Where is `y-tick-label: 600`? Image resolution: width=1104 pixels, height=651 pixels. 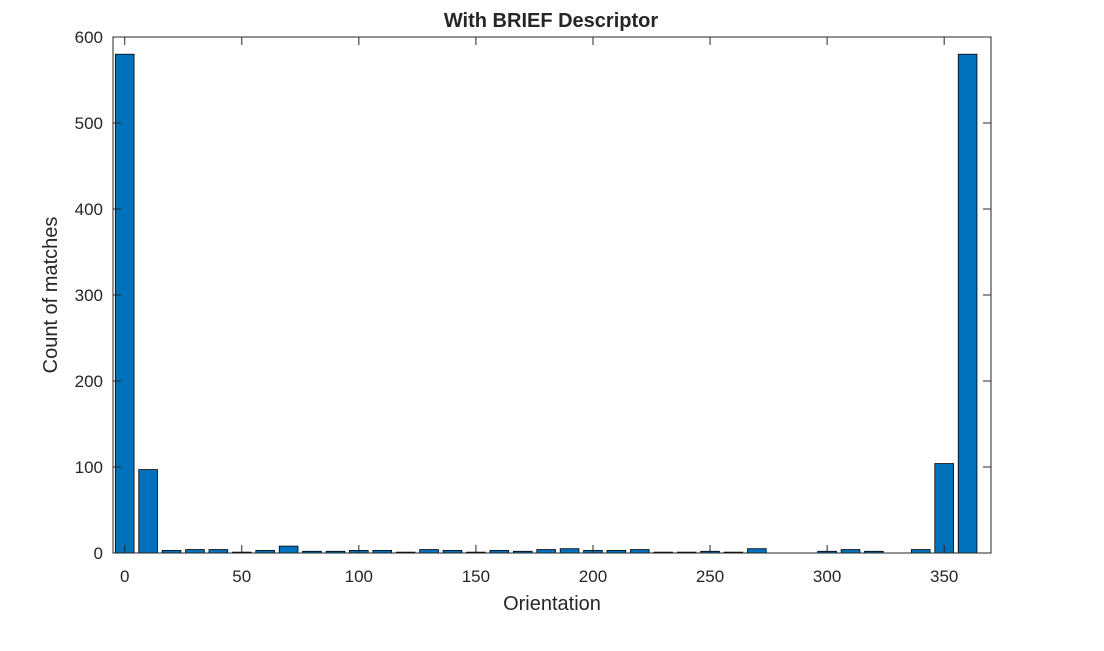
y-tick-label: 600 is located at coordinates (89, 37).